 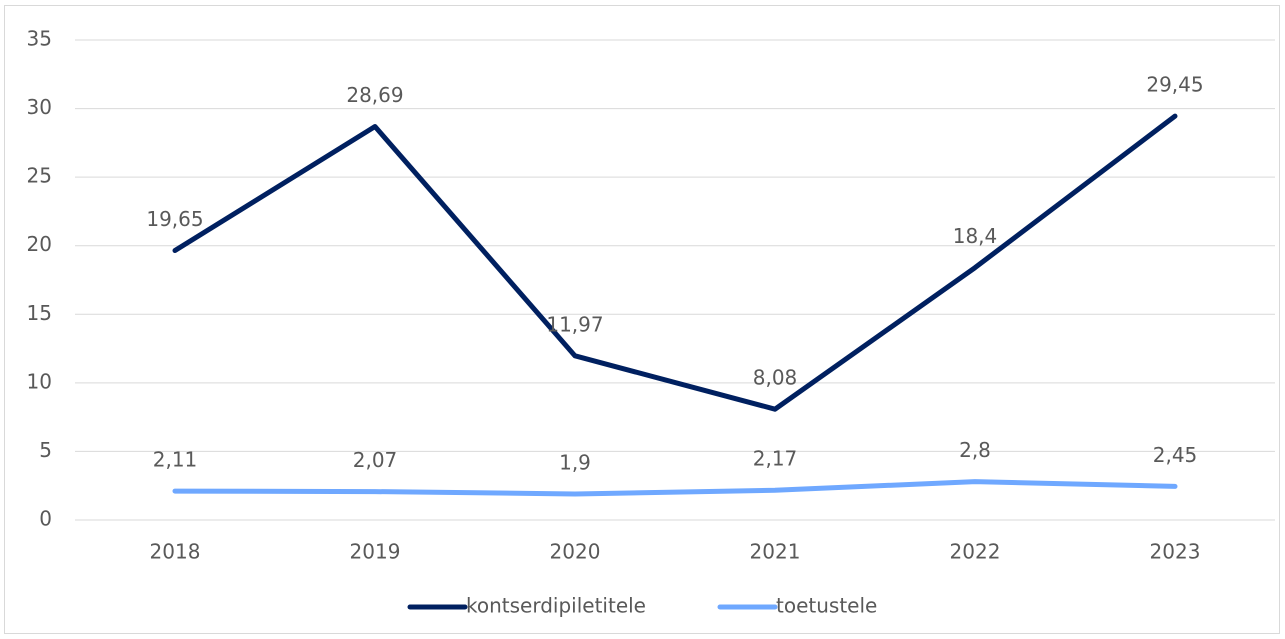 I want to click on y-tick-label: 35, so click(x=39, y=39).